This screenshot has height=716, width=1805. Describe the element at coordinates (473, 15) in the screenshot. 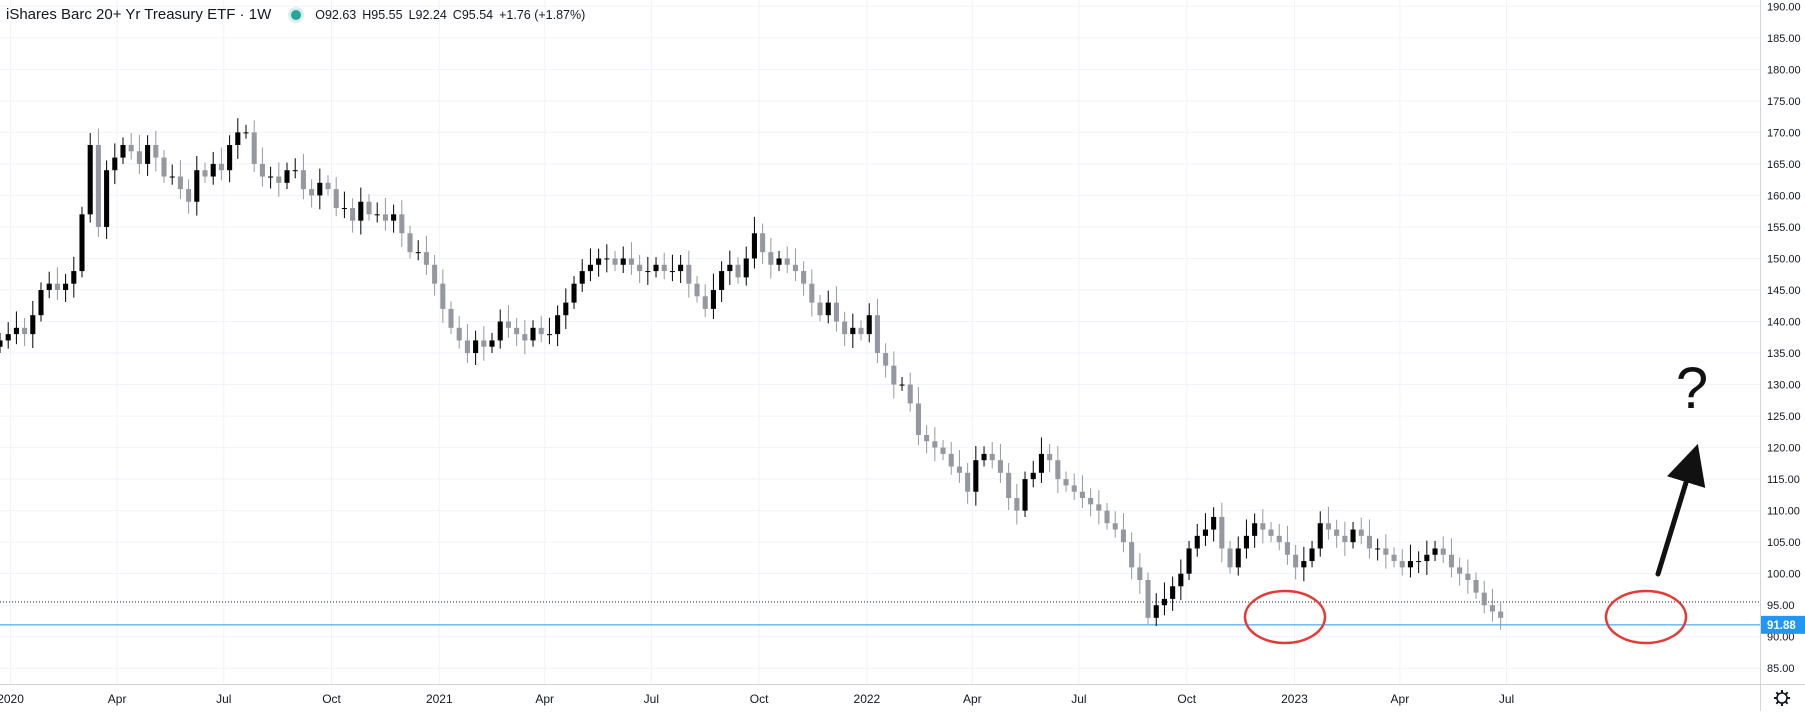

I see `close-value: C95.54` at that location.